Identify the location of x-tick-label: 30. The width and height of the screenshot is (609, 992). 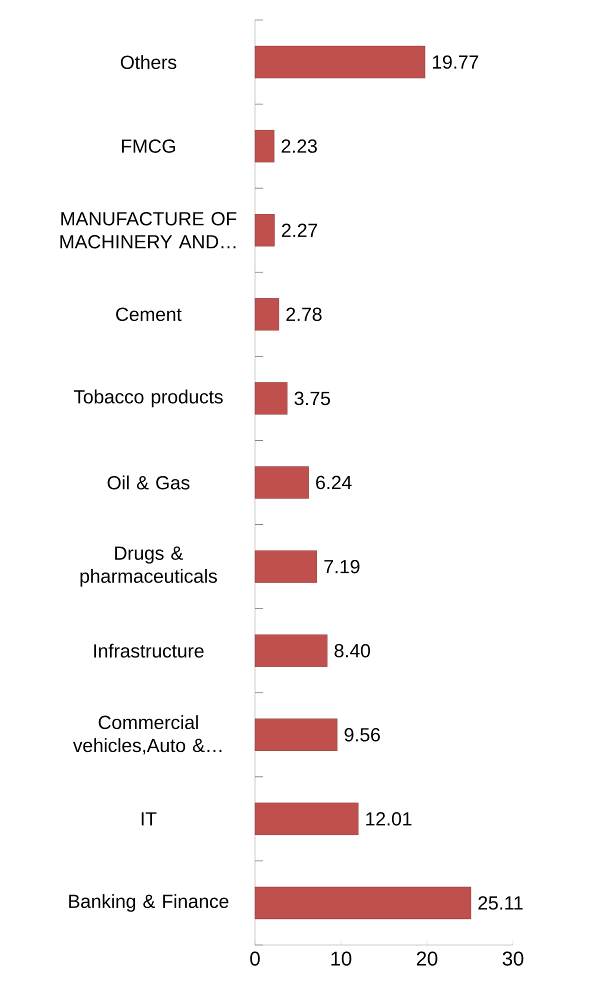
(513, 959).